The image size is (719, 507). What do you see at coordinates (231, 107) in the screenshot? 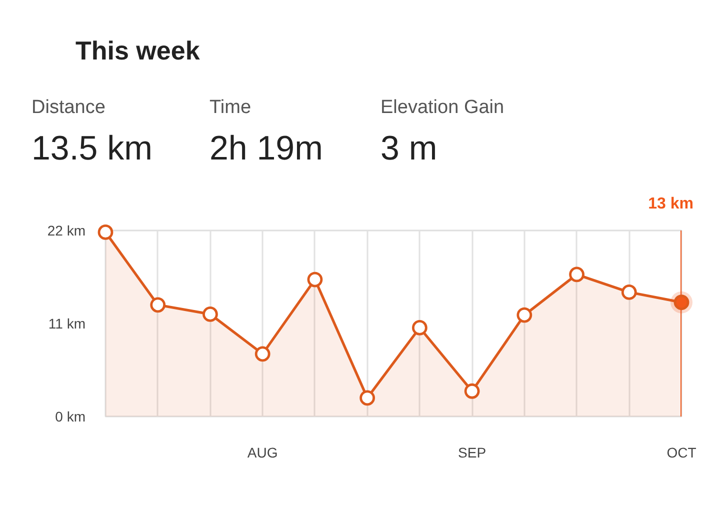
I see `text: Time` at bounding box center [231, 107].